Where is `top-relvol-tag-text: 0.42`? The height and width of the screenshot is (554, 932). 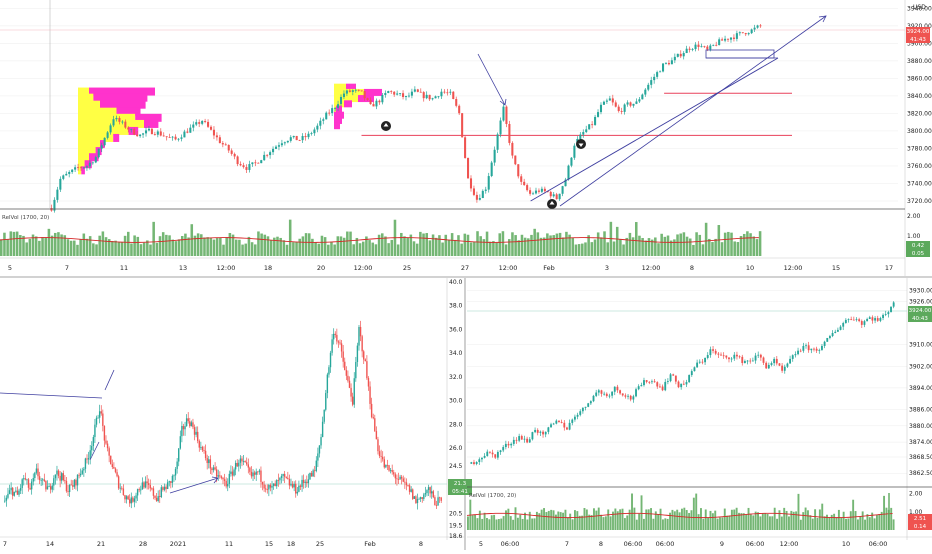 top-relvol-tag-text: 0.42 is located at coordinates (918, 246).